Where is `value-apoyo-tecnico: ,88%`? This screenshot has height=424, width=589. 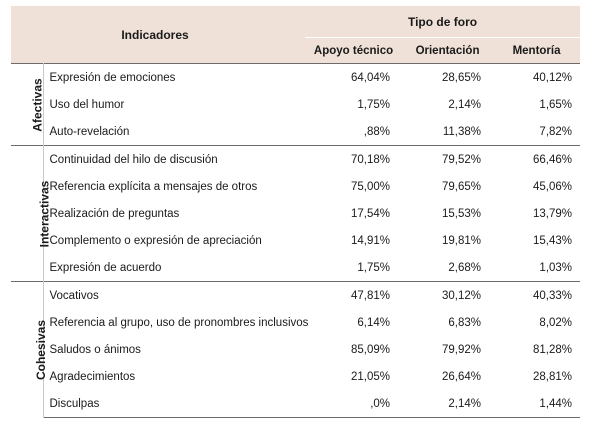 value-apoyo-tecnico: ,88% is located at coordinates (377, 131).